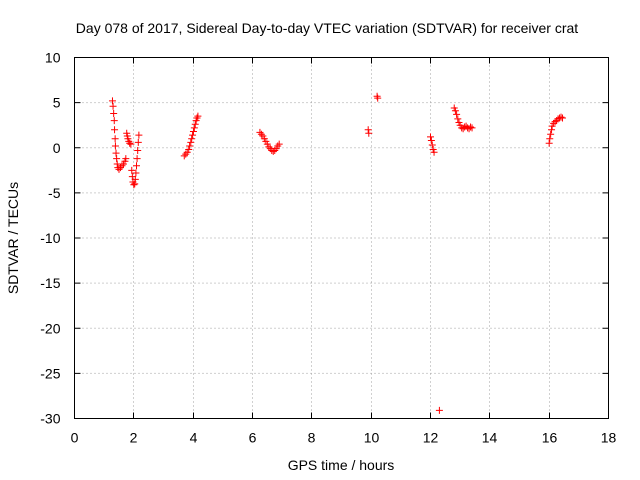 This screenshot has height=480, width=640. What do you see at coordinates (194, 438) in the screenshot?
I see `x-tick-label: 4` at bounding box center [194, 438].